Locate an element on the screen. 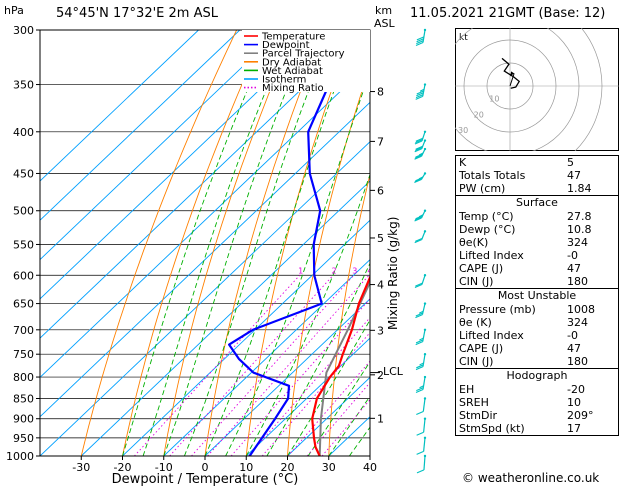 Image resolution: width=629 pixels, height=486 pixels. surface-row: θe(K) 324 is located at coordinates (523, 242).